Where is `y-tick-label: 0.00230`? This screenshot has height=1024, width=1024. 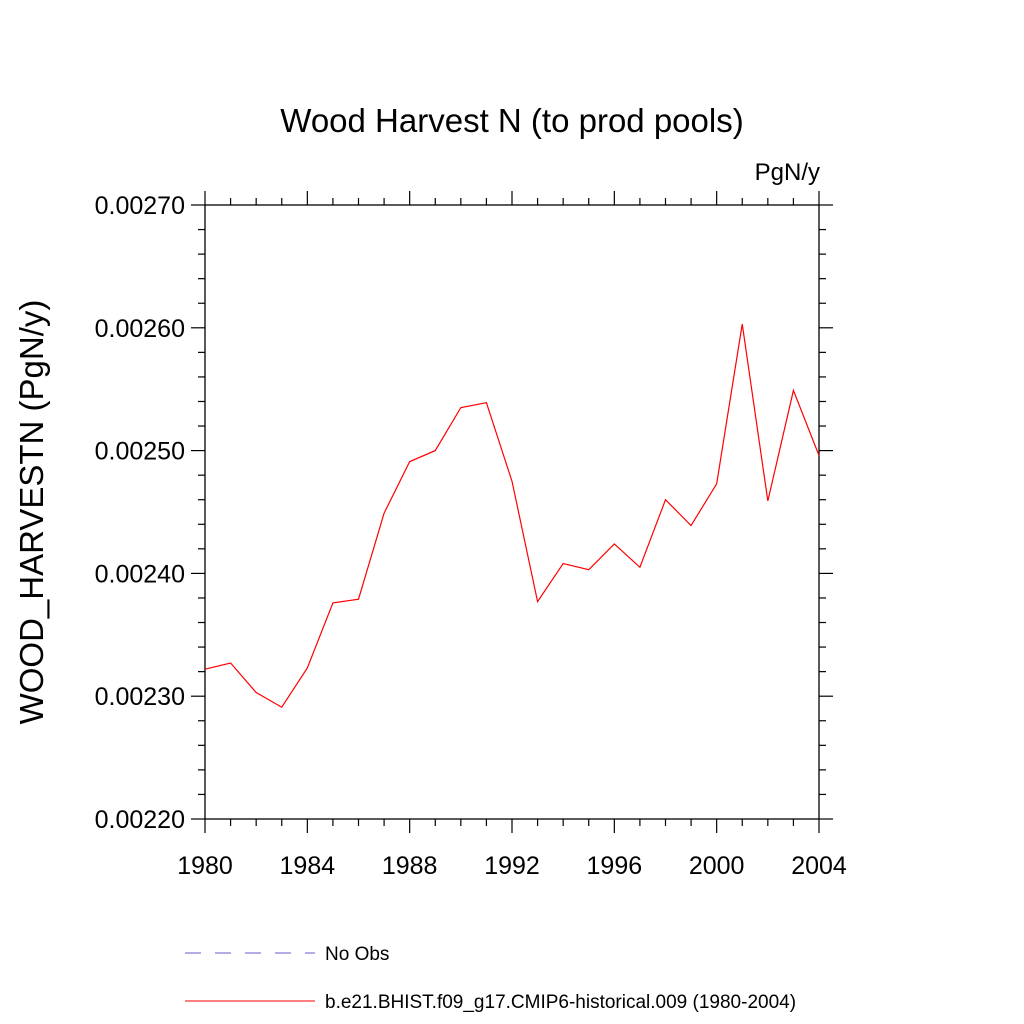
y-tick-label: 0.00230 is located at coordinates (140, 697).